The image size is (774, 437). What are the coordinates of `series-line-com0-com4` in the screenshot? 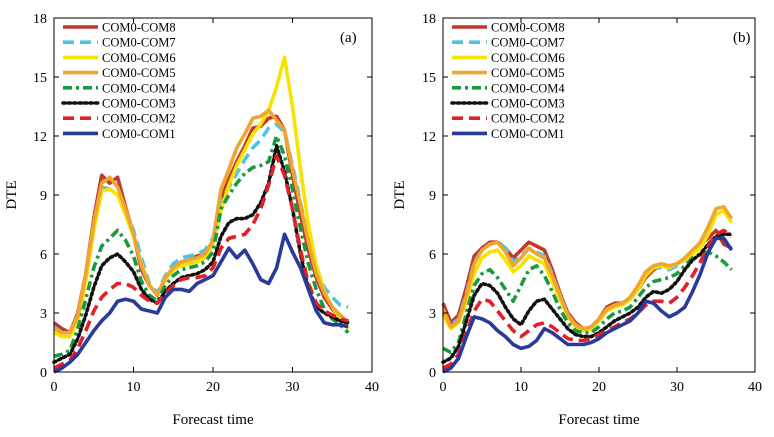 It's located at (587, 302).